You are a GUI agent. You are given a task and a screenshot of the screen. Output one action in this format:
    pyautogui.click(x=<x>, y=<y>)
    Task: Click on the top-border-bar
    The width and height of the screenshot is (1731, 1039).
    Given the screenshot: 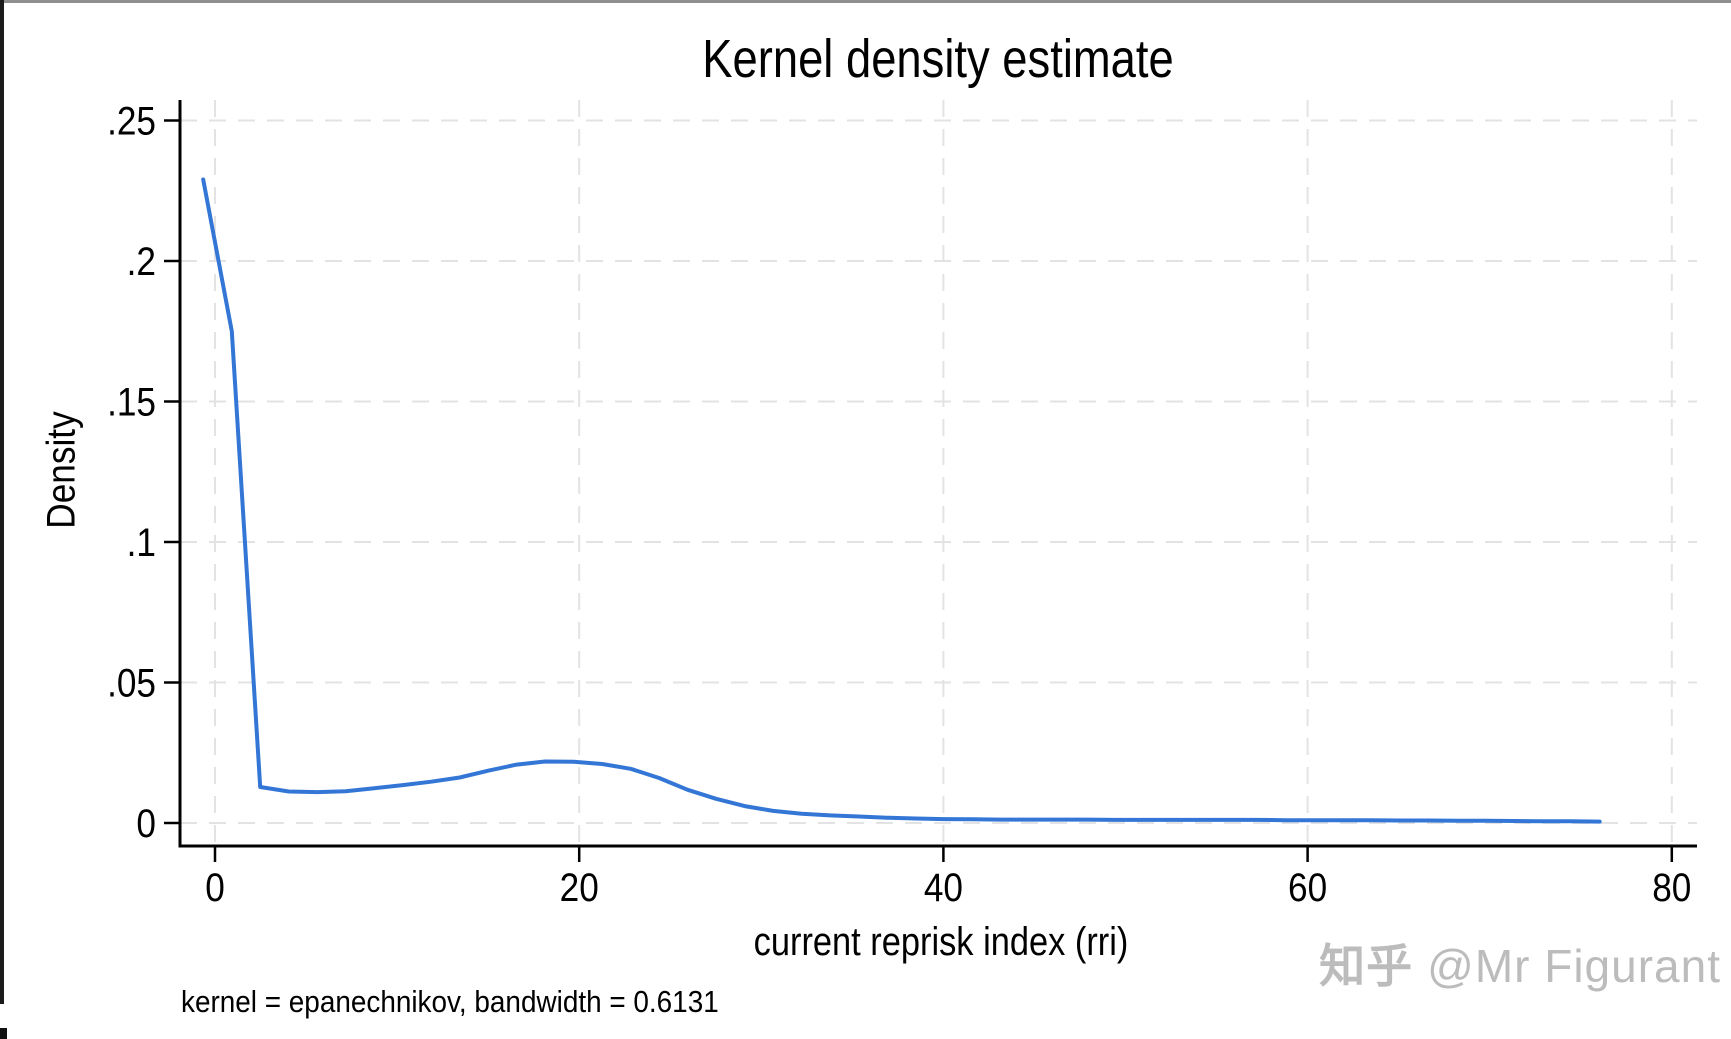 What is the action you would take?
    pyautogui.click(x=865, y=1)
    